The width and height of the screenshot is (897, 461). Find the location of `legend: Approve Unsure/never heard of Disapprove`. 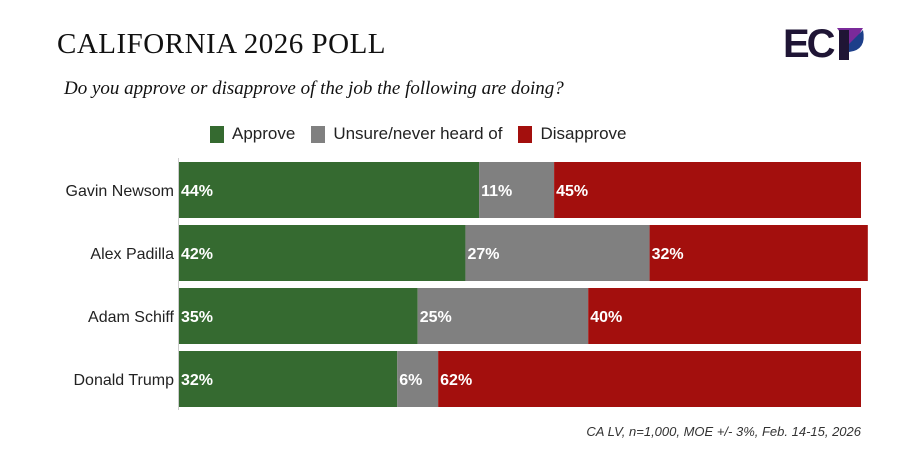

legend: Approve Unsure/never heard of Disapprove is located at coordinates (426, 134).